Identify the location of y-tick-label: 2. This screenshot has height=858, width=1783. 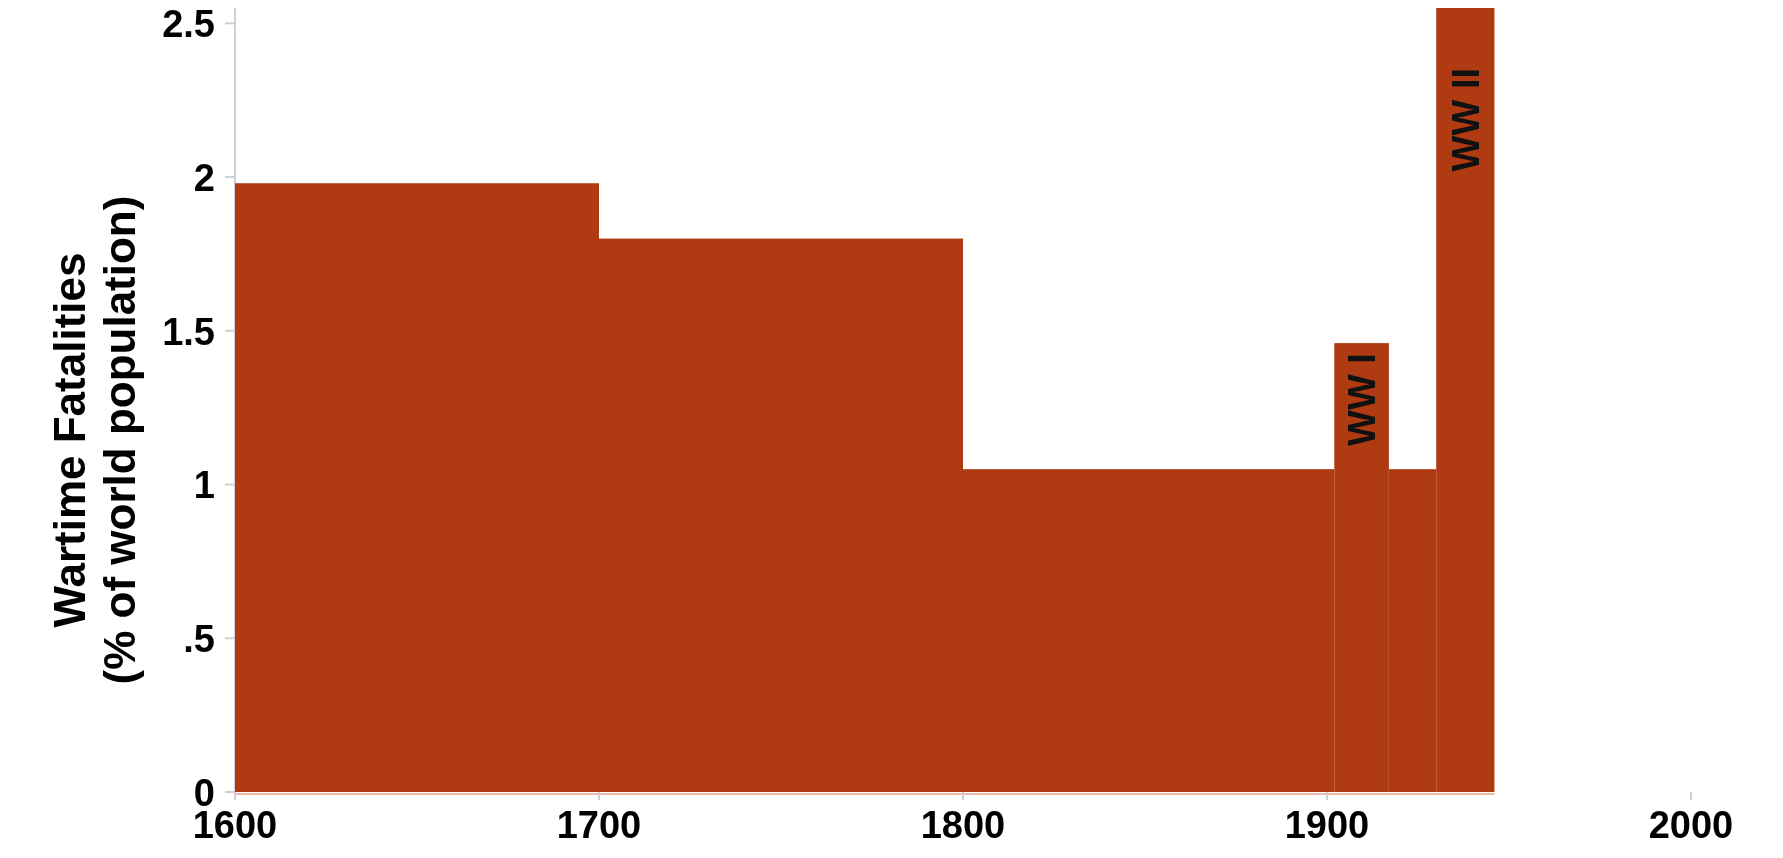
(204, 177).